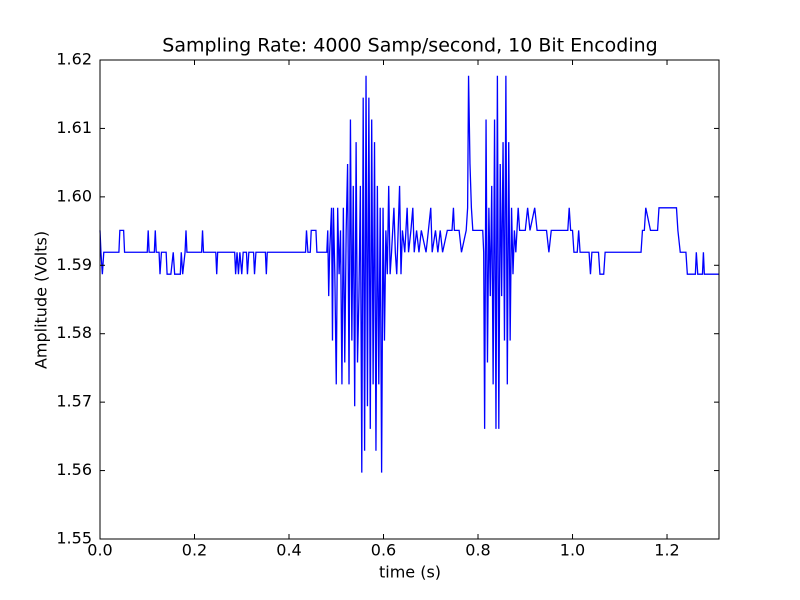 This screenshot has width=800, height=600. I want to click on y-tick-label: 1.56, so click(74, 469).